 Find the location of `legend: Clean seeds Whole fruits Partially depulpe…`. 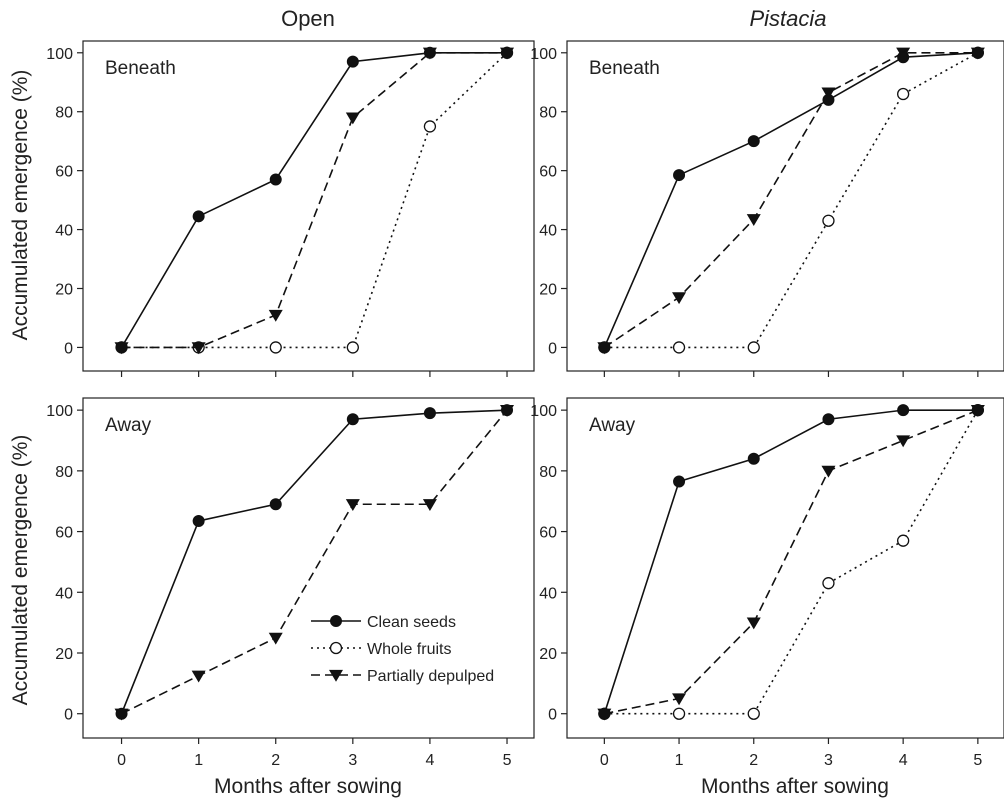

legend: Clean seeds Whole fruits Partially depulpe… is located at coordinates (402, 649).